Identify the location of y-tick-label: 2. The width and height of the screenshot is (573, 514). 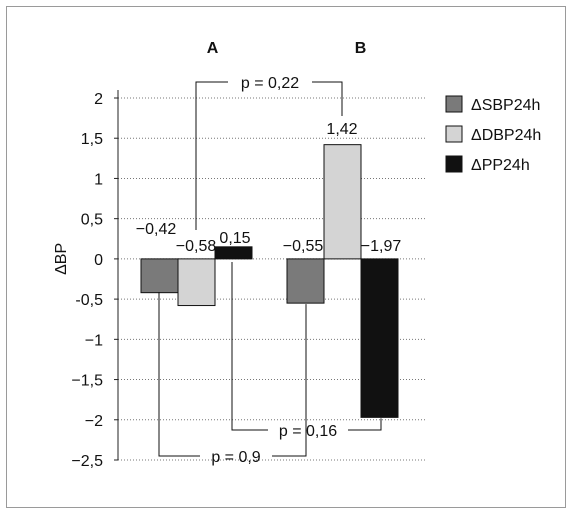
(98, 99).